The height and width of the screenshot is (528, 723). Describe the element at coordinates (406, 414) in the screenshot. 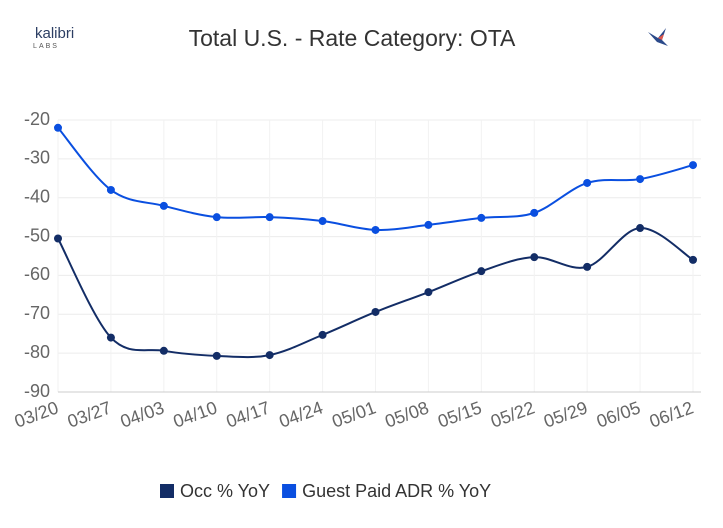

I see `x-tick-label: 05/08` at that location.